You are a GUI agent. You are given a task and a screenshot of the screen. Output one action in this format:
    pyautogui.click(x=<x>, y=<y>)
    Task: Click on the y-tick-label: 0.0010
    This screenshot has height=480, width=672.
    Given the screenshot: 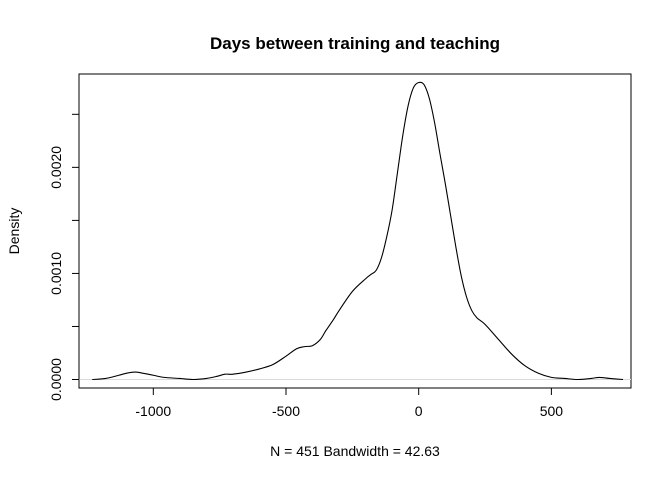 What is the action you would take?
    pyautogui.click(x=56, y=273)
    